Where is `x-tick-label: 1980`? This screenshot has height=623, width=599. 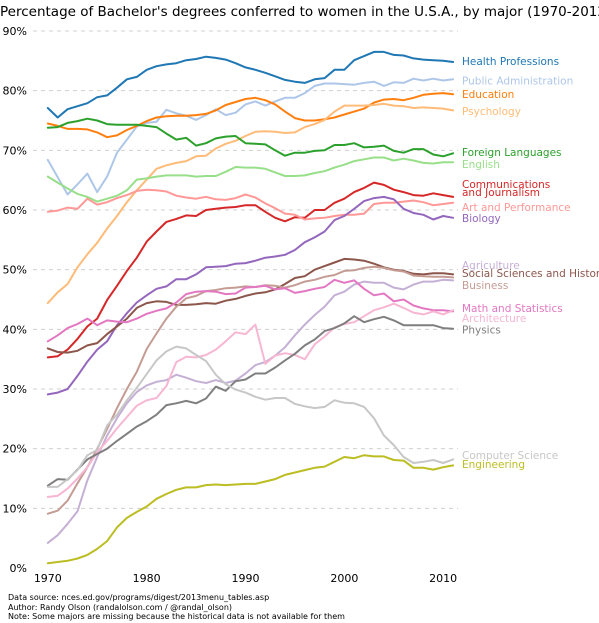 x-tick-label: 1980 is located at coordinates (147, 578).